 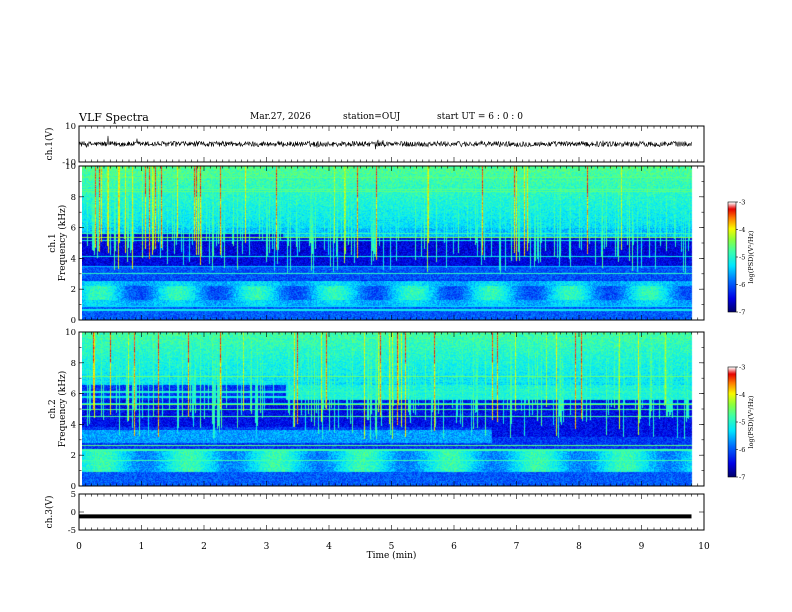 What do you see at coordinates (267, 547) in the screenshot?
I see `x-tick-label: 3` at bounding box center [267, 547].